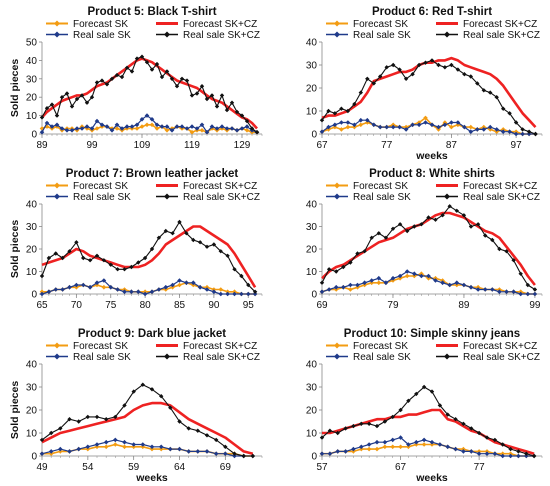  Describe the element at coordinates (92, 145) in the screenshot. I see `x-tick-label: 99` at that location.